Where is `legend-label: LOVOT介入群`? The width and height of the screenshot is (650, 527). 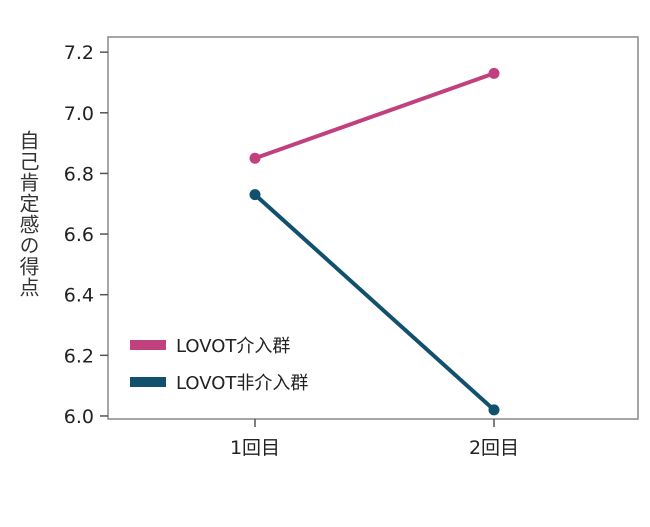
legend-label: LOVOT介入群 is located at coordinates (233, 346).